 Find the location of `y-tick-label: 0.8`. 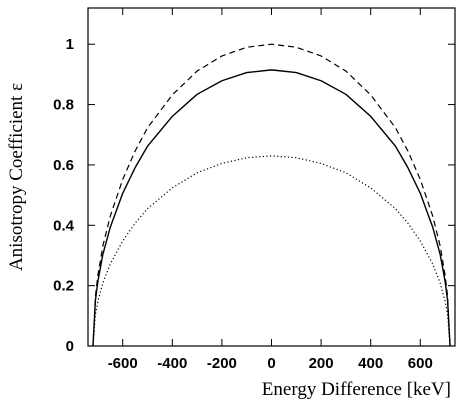

y-tick-label: 0.8 is located at coordinates (63, 105).